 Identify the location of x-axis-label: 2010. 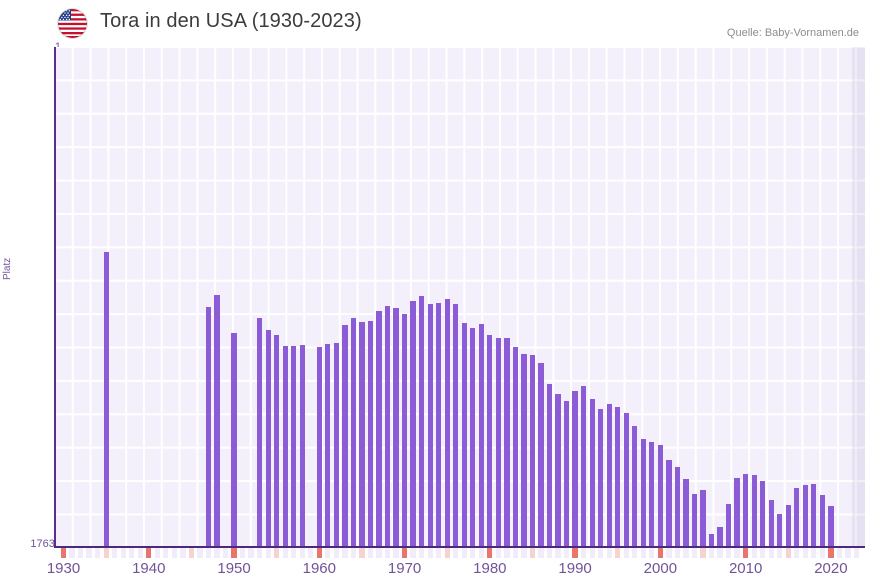
(745, 568).